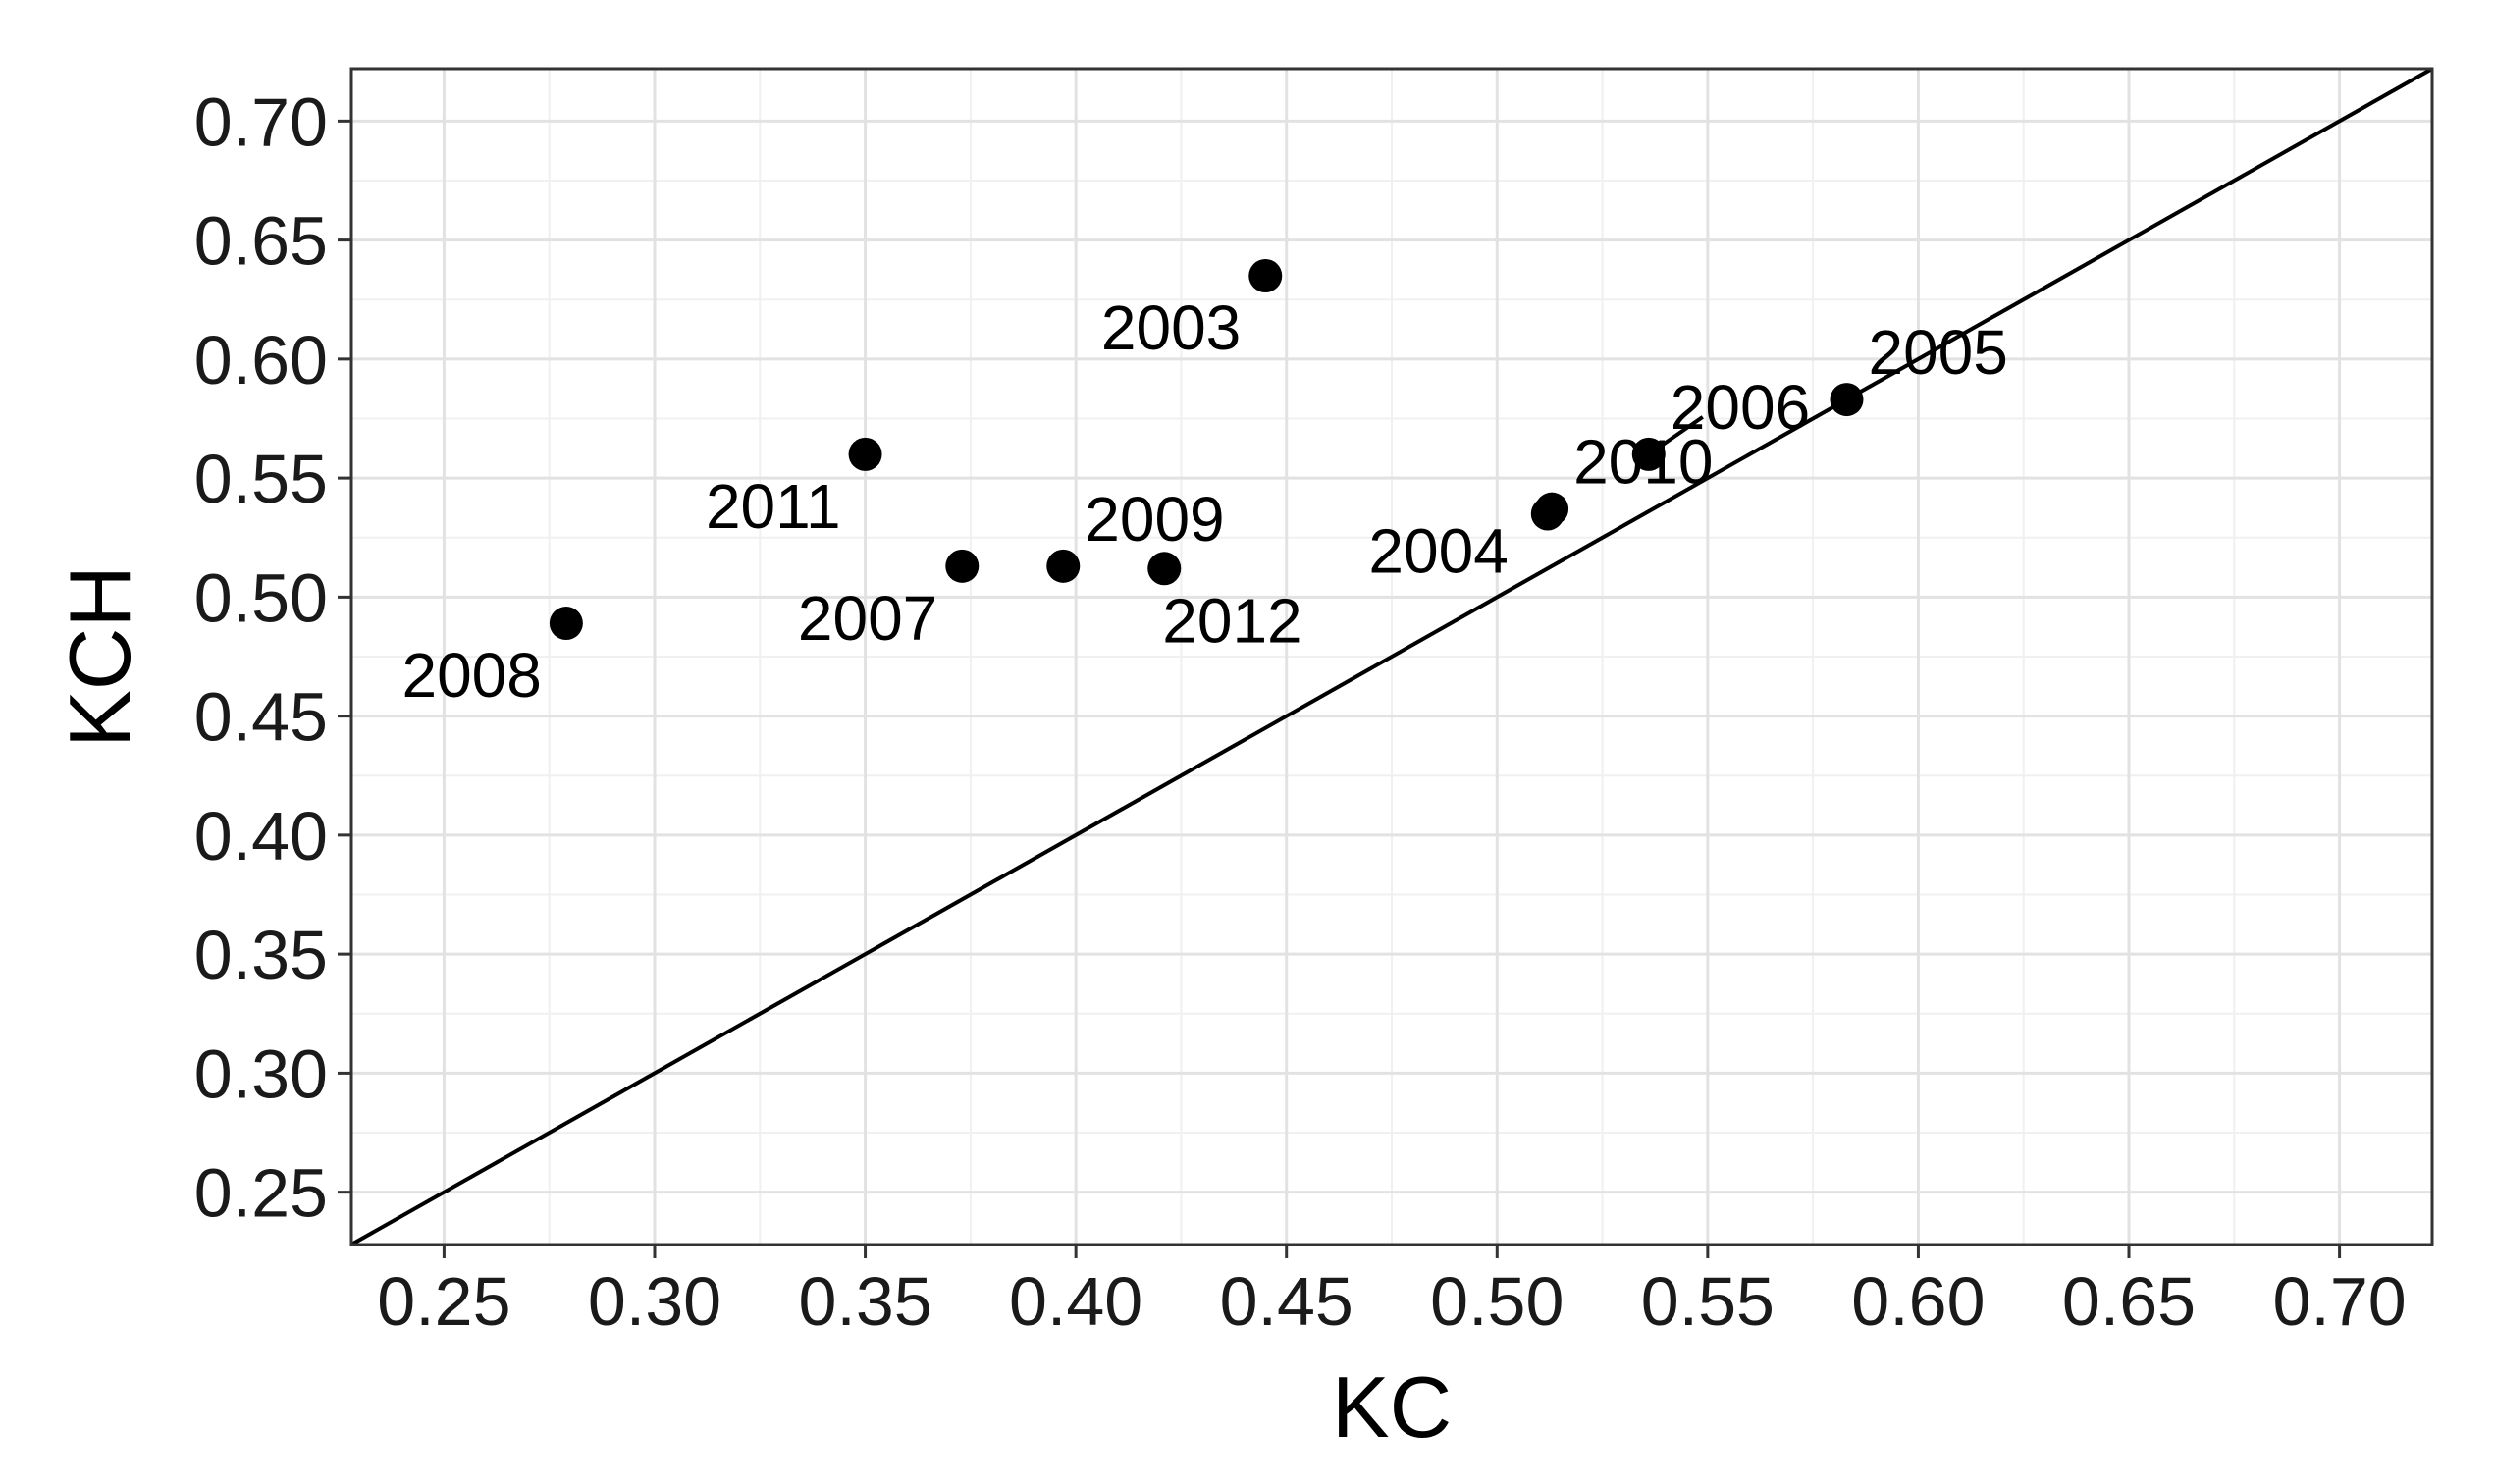  What do you see at coordinates (1206, 449) in the screenshot?
I see `data-points` at bounding box center [1206, 449].